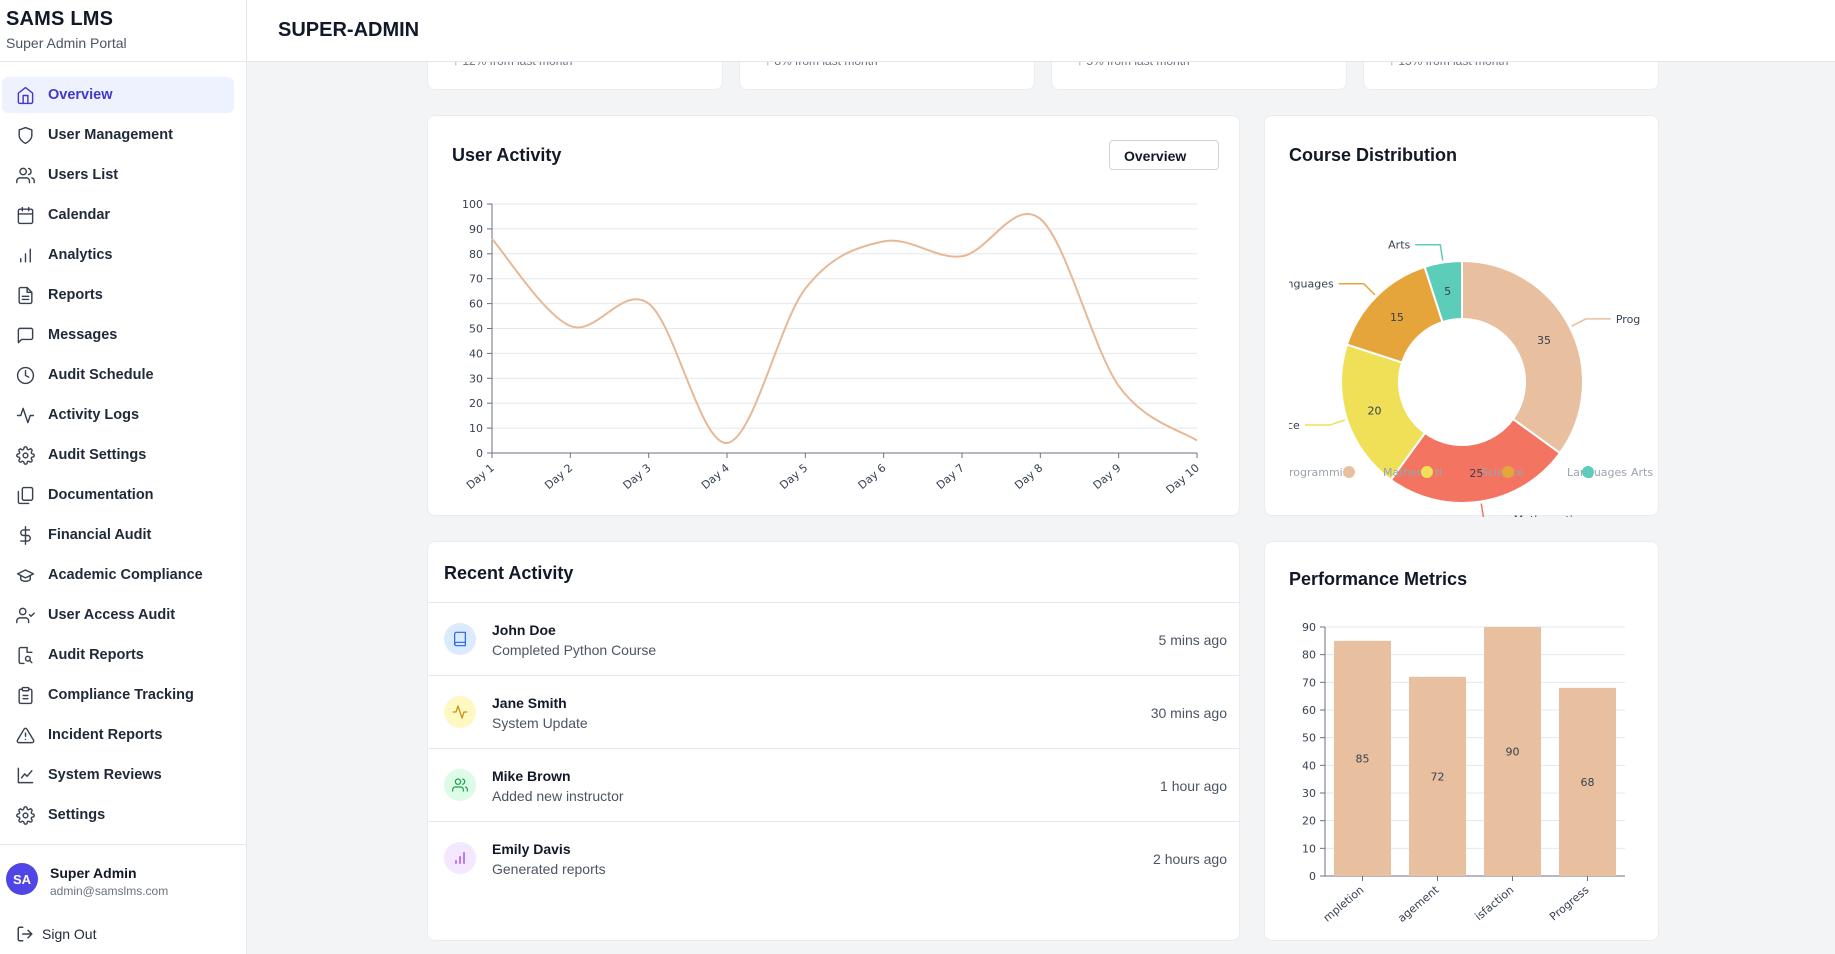 The height and width of the screenshot is (954, 1835). What do you see at coordinates (472, 204) in the screenshot?
I see `y-tick-label: 100` at bounding box center [472, 204].